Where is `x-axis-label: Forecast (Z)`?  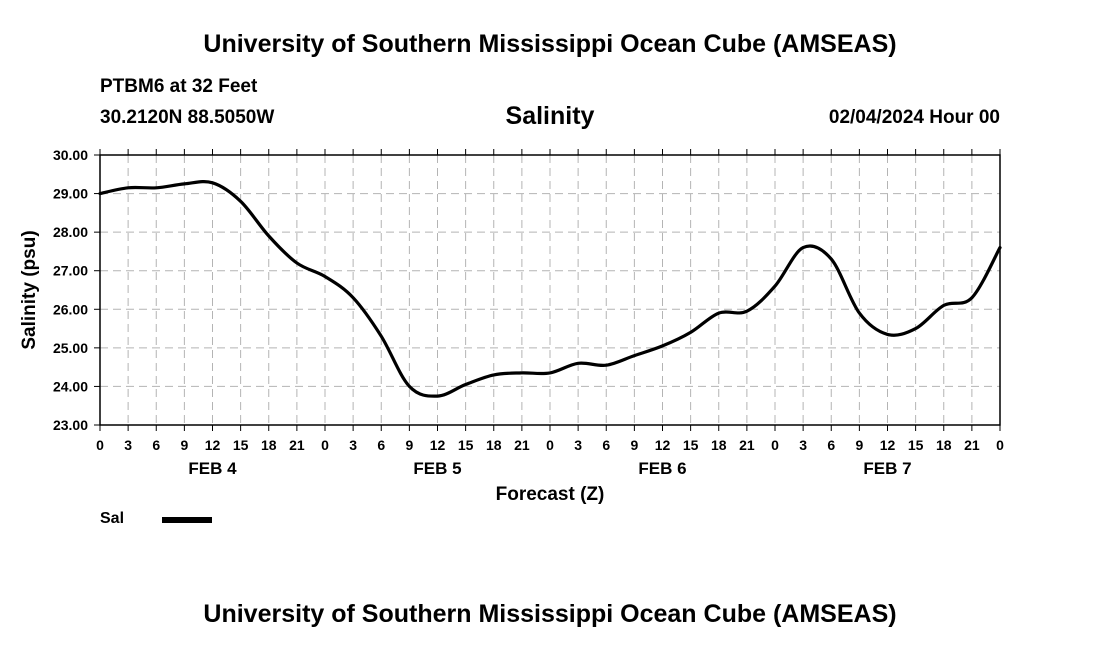 x-axis-label: Forecast (Z) is located at coordinates (550, 494).